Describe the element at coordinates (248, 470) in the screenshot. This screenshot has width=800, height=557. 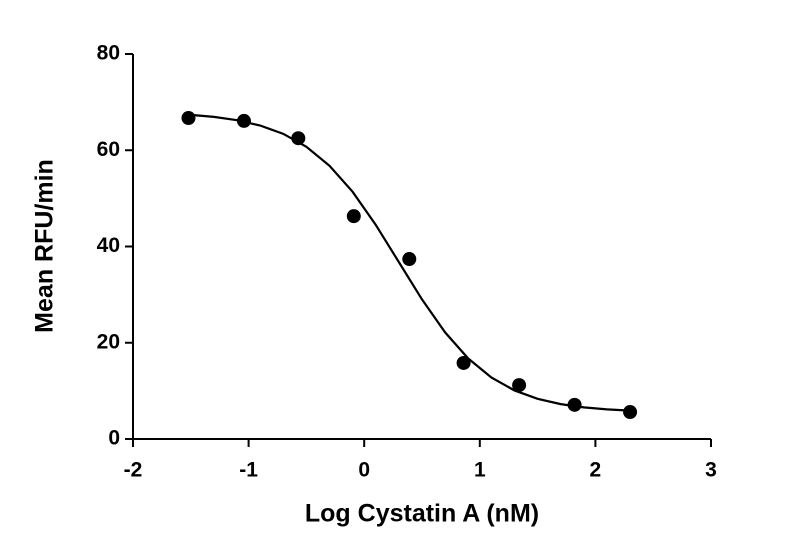
I see `x-tick-label: -1` at that location.